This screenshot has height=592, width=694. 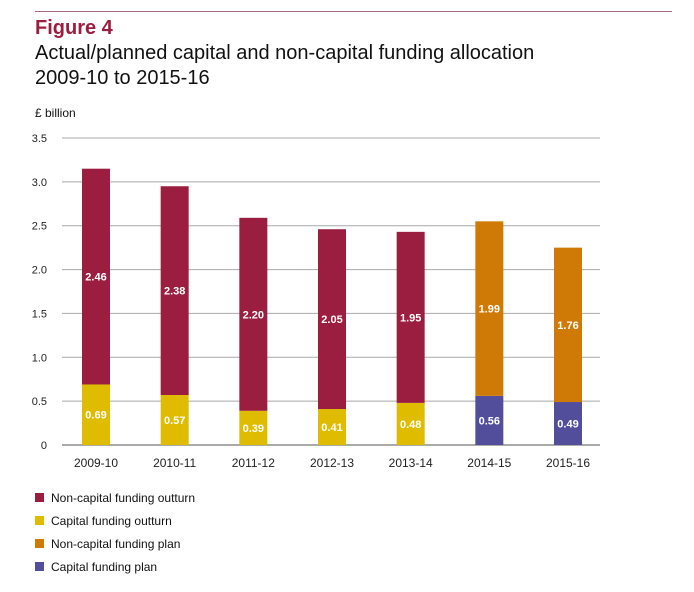 I want to click on y-tick-label: 1.0, so click(x=39, y=358).